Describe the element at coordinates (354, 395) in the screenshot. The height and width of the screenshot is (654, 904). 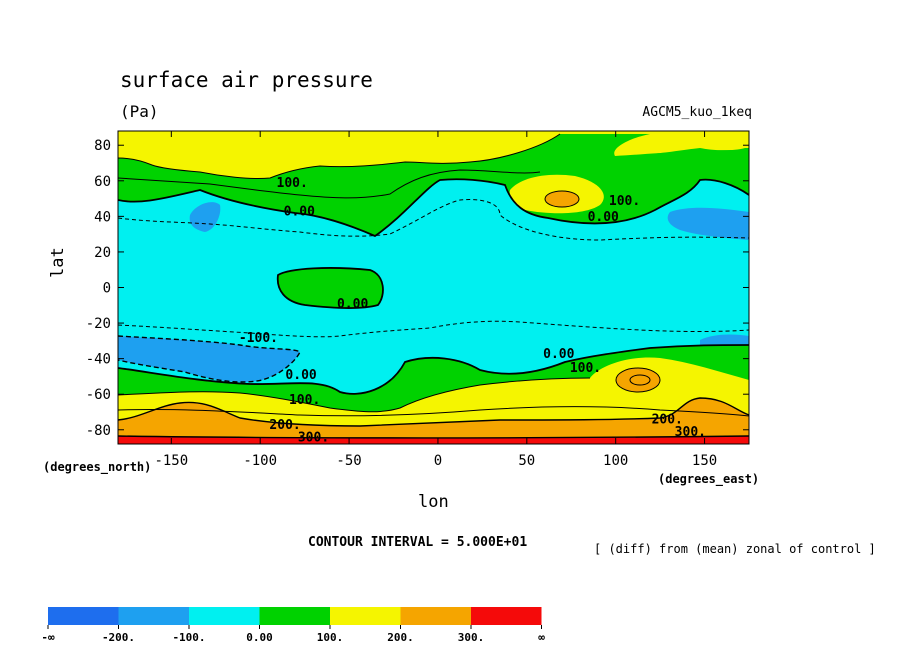
I see `contour-100-south` at that location.